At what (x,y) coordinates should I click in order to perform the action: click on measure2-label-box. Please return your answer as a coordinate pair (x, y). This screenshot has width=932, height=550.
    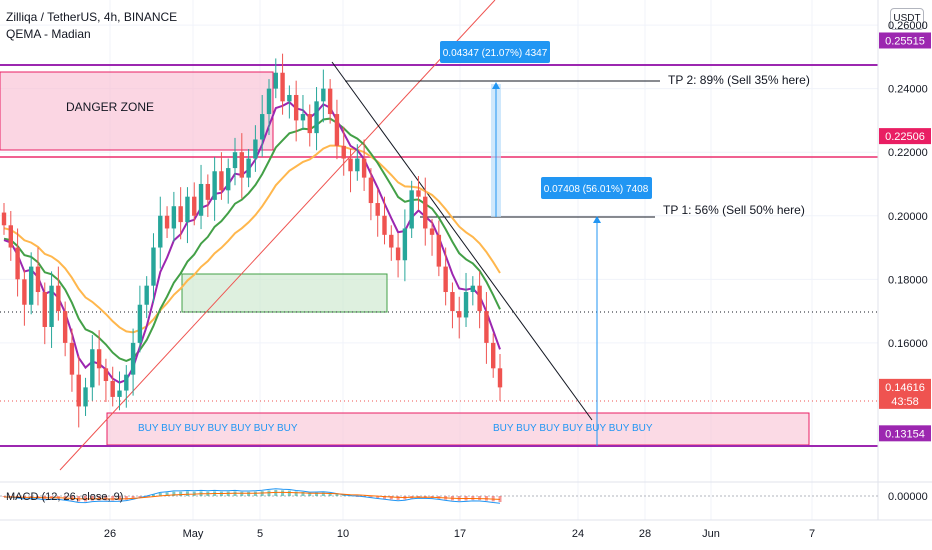
    Looking at the image, I should click on (495, 52).